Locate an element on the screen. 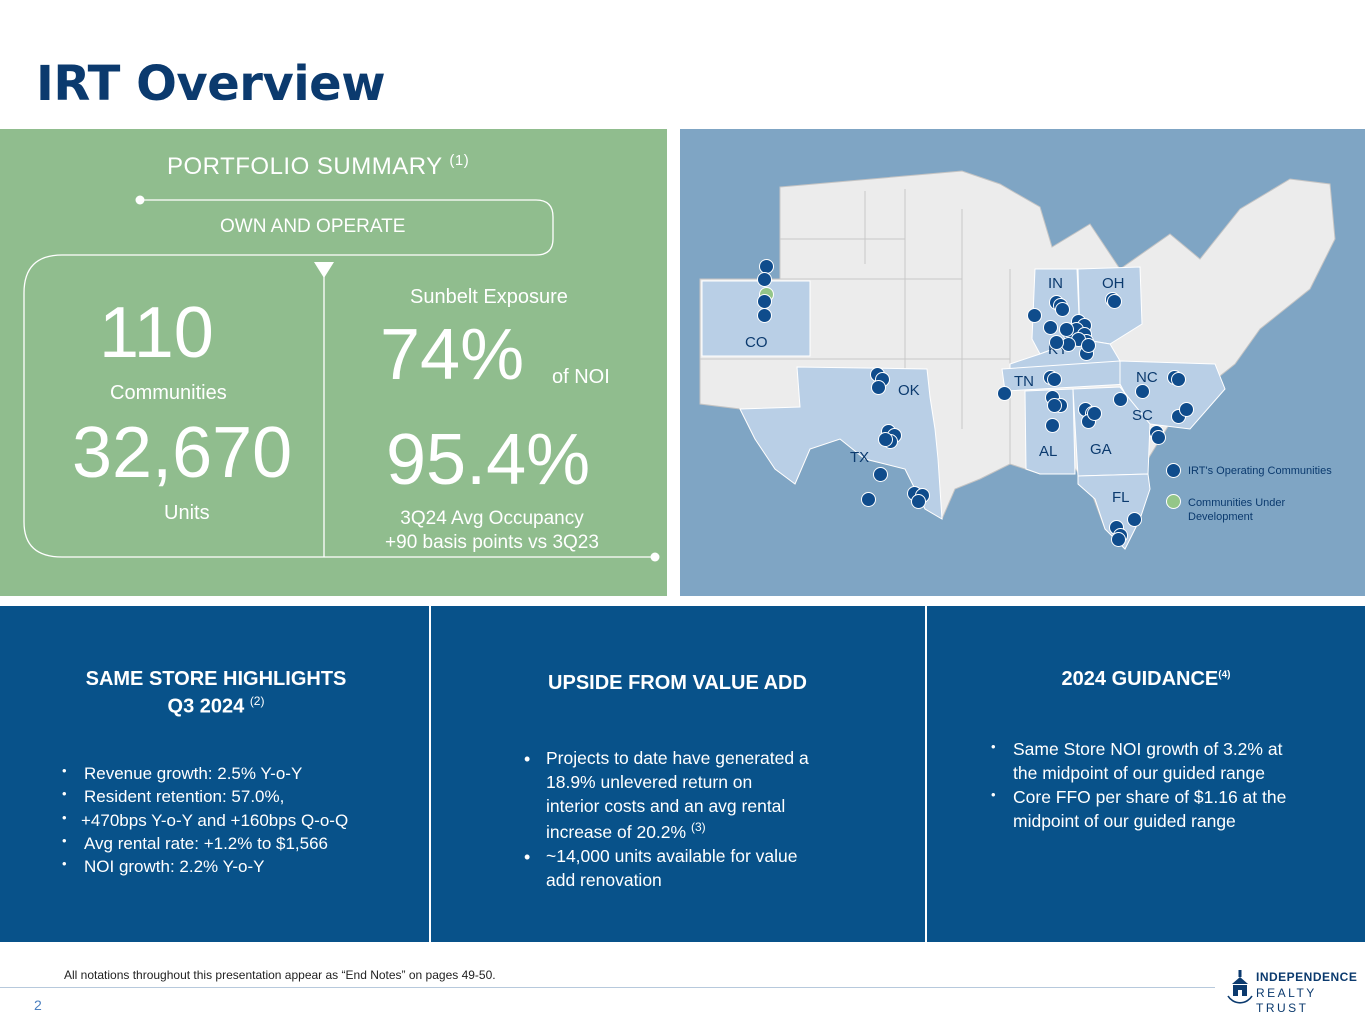 Image resolution: width=1365 pixels, height=1027 pixels. value-add-item-1-line: increase of 20.2% is located at coordinates (616, 831).